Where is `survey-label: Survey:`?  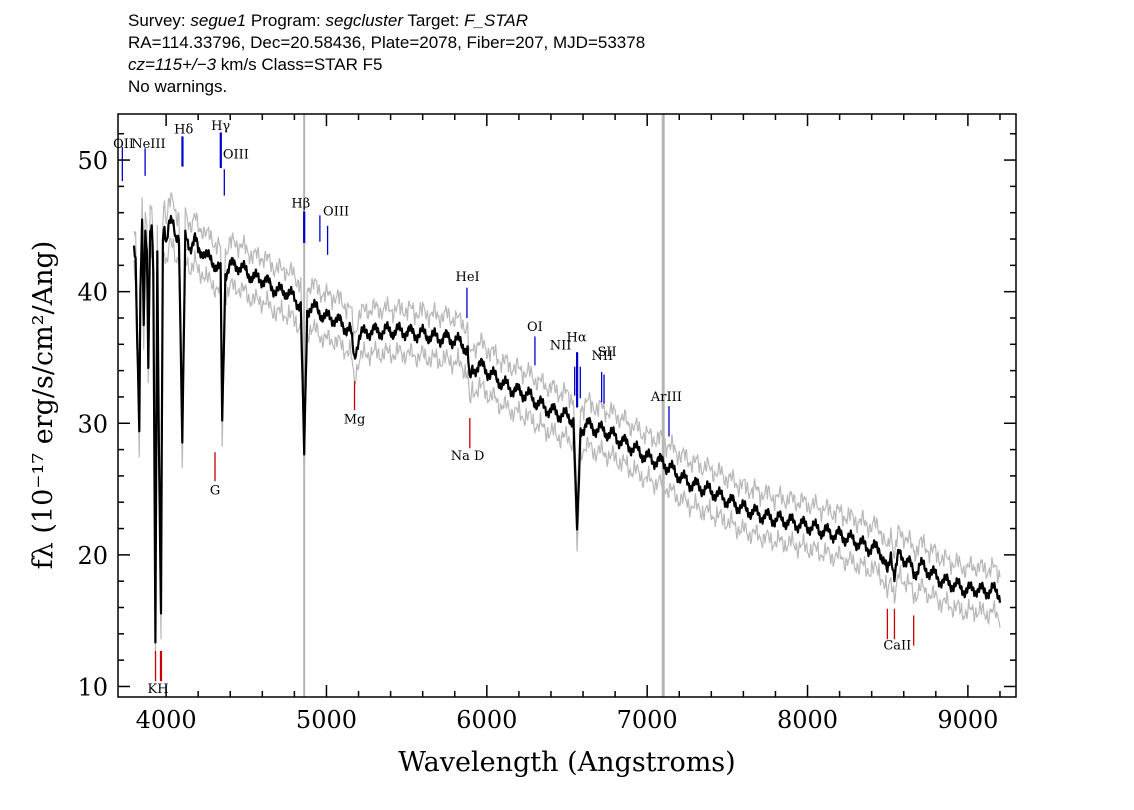 survey-label: Survey: is located at coordinates (159, 20).